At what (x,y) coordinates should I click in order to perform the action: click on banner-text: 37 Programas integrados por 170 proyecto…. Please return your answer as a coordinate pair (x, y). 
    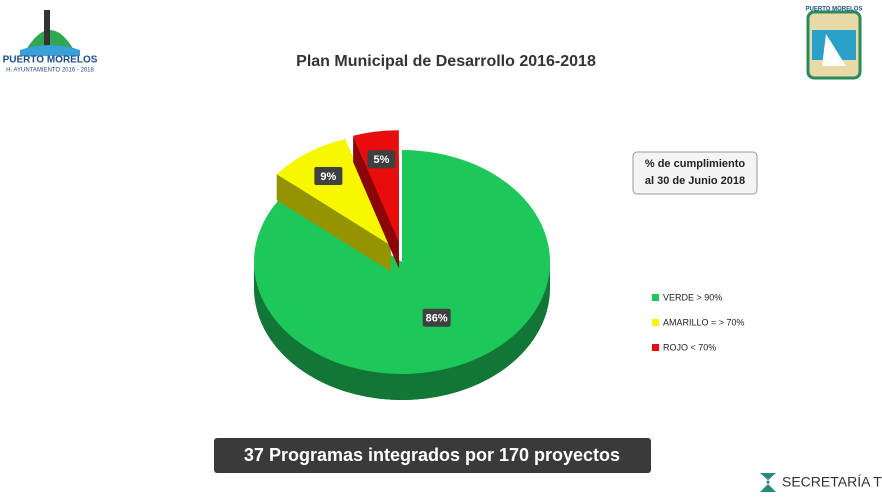
    Looking at the image, I should click on (432, 455).